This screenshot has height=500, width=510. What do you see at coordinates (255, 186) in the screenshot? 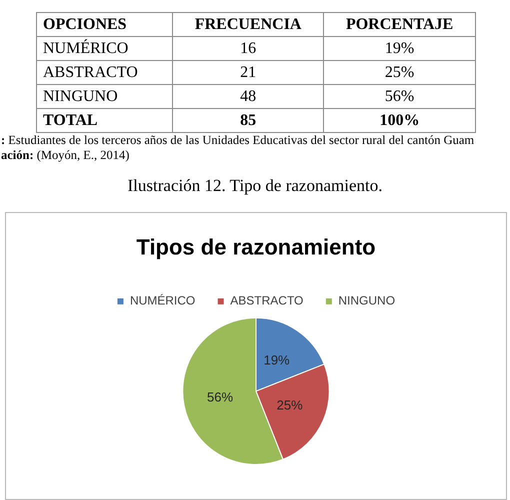
I see `text: Ilustración 12. Tipo de razonamiento.` at bounding box center [255, 186].